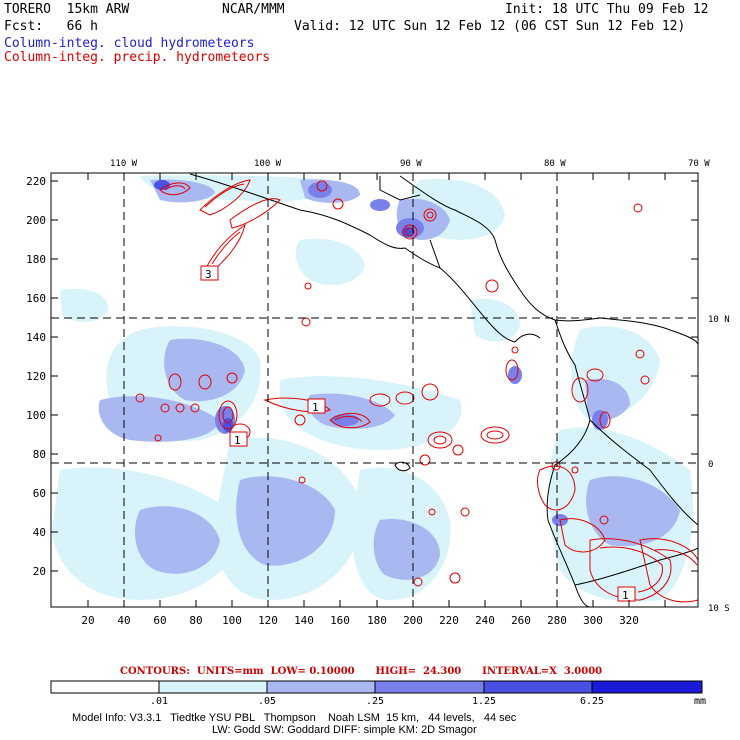  I want to click on color-bar-label: 1.25, so click(484, 701).